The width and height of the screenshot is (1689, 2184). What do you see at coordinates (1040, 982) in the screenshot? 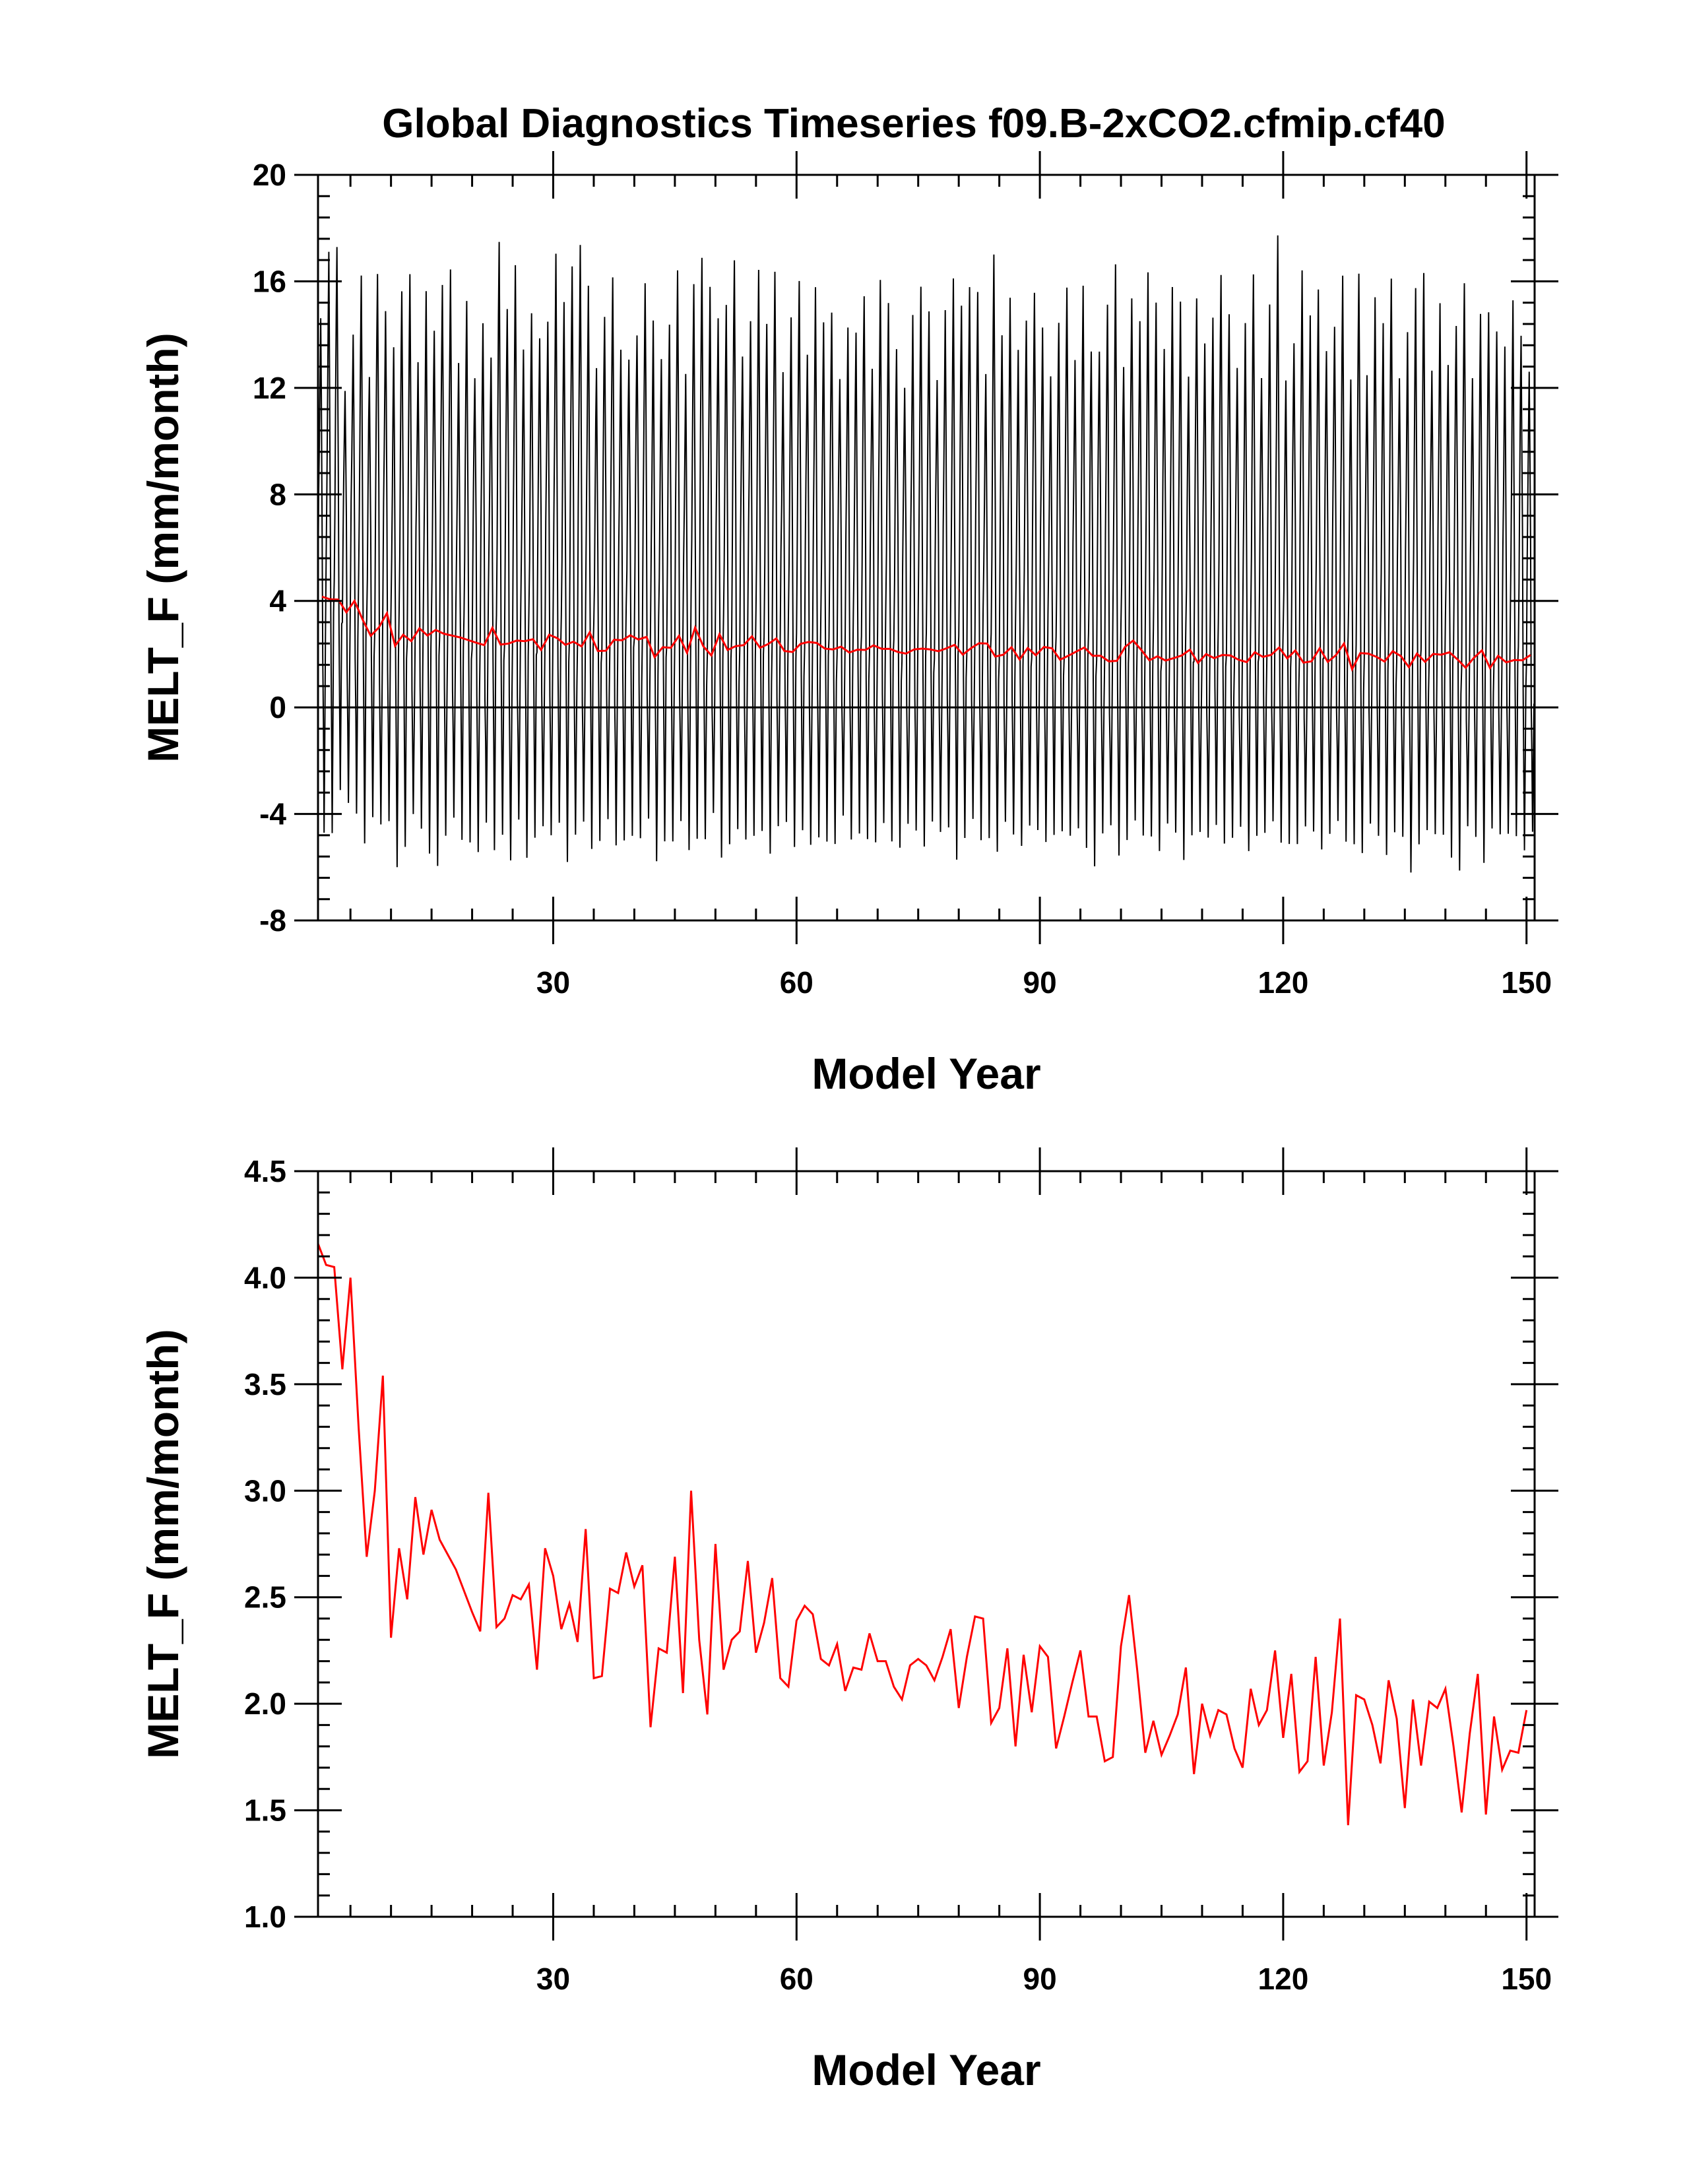
I see `top-x-tick-label: 90` at bounding box center [1040, 982].